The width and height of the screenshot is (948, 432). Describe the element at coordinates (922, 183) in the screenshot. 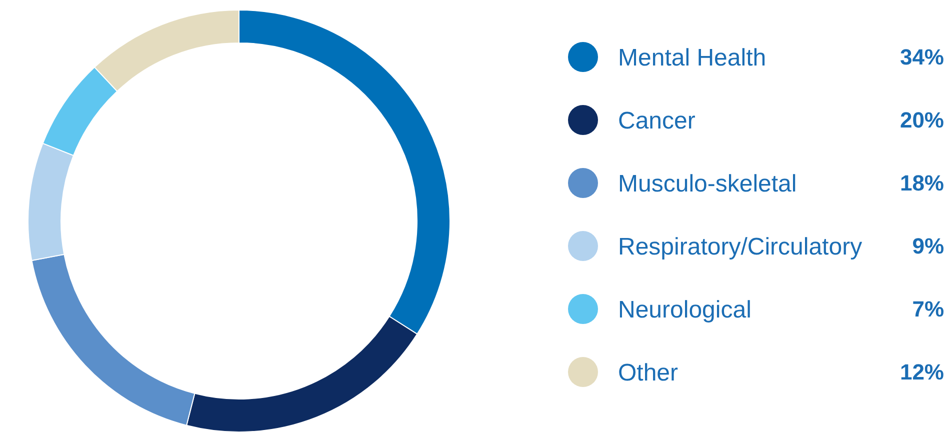

I see `data-label: 18%` at that location.